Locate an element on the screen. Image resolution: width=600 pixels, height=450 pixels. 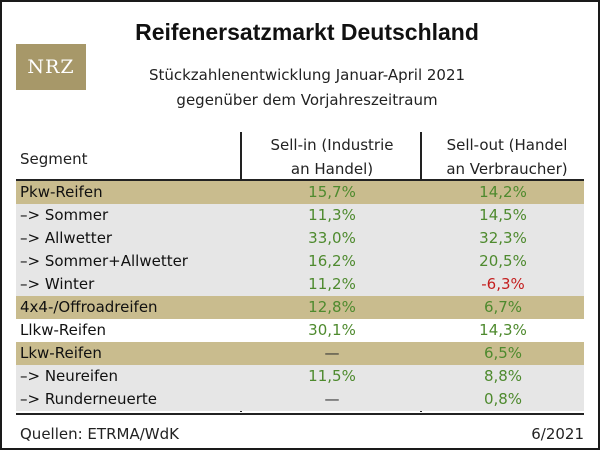
row-sell-in: 15,7% is located at coordinates (332, 192).